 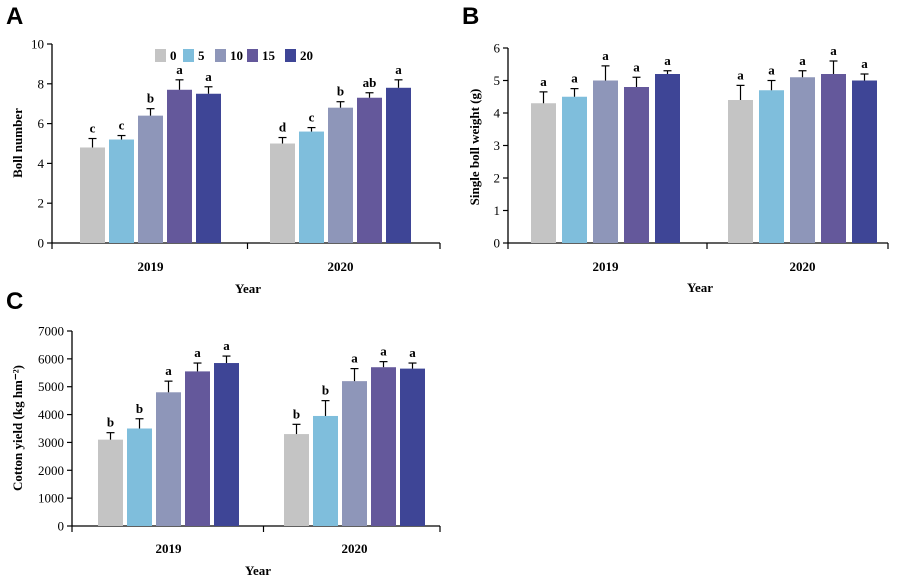 What do you see at coordinates (306, 55) in the screenshot?
I see `legend-label-20: 20` at bounding box center [306, 55].